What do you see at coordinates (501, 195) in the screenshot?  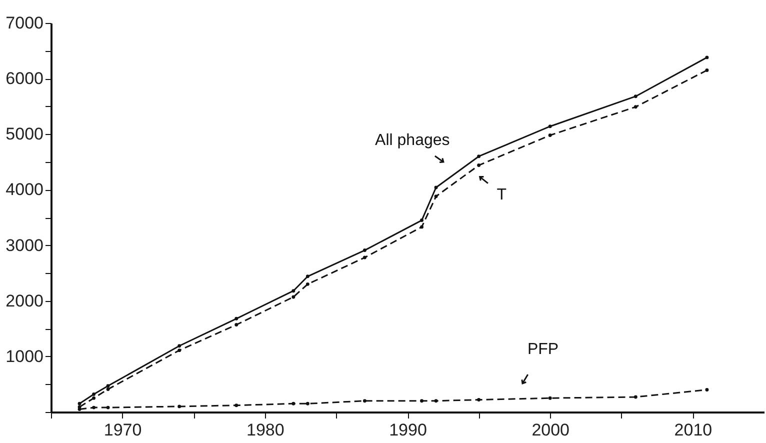 I see `annotation: T` at bounding box center [501, 195].